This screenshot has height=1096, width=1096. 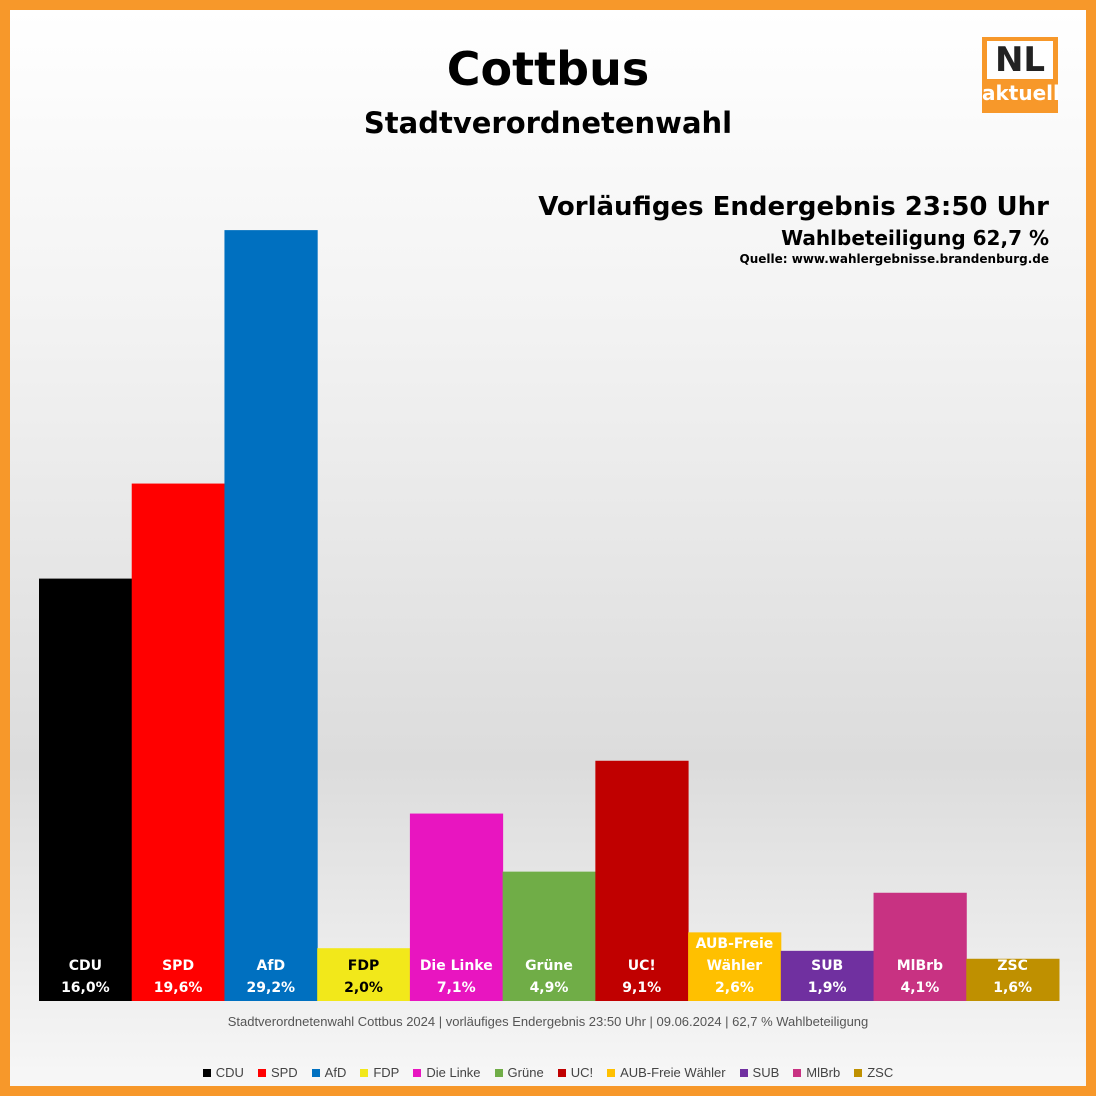 What do you see at coordinates (456, 966) in the screenshot?
I see `category-label: Die Linke` at bounding box center [456, 966].